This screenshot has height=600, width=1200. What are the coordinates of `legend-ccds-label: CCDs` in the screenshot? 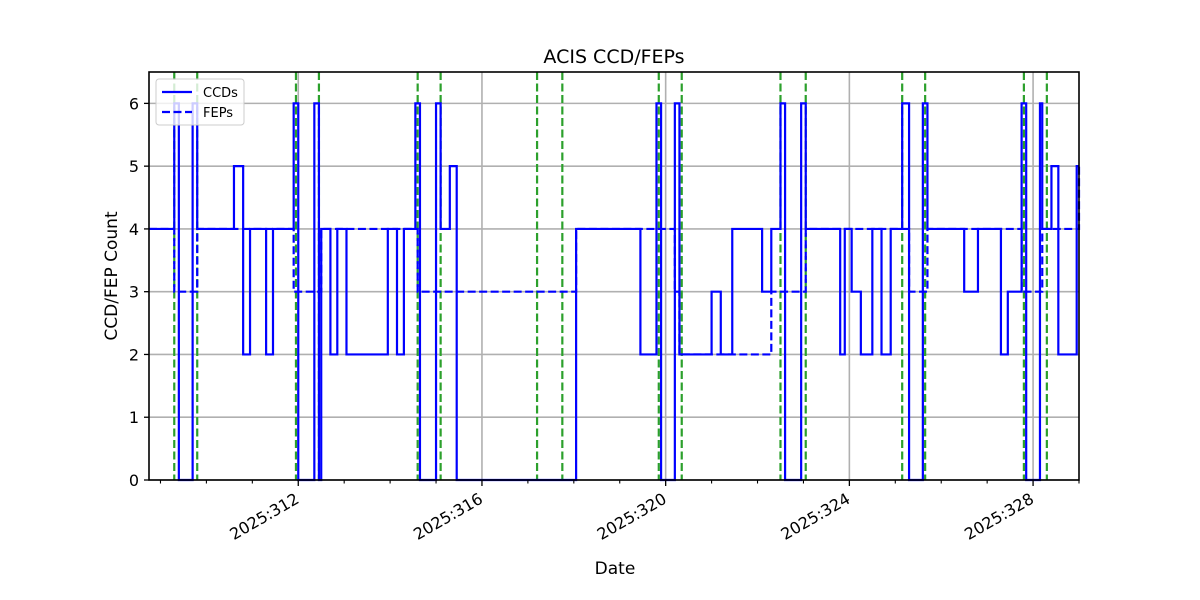 It's located at (220, 93).